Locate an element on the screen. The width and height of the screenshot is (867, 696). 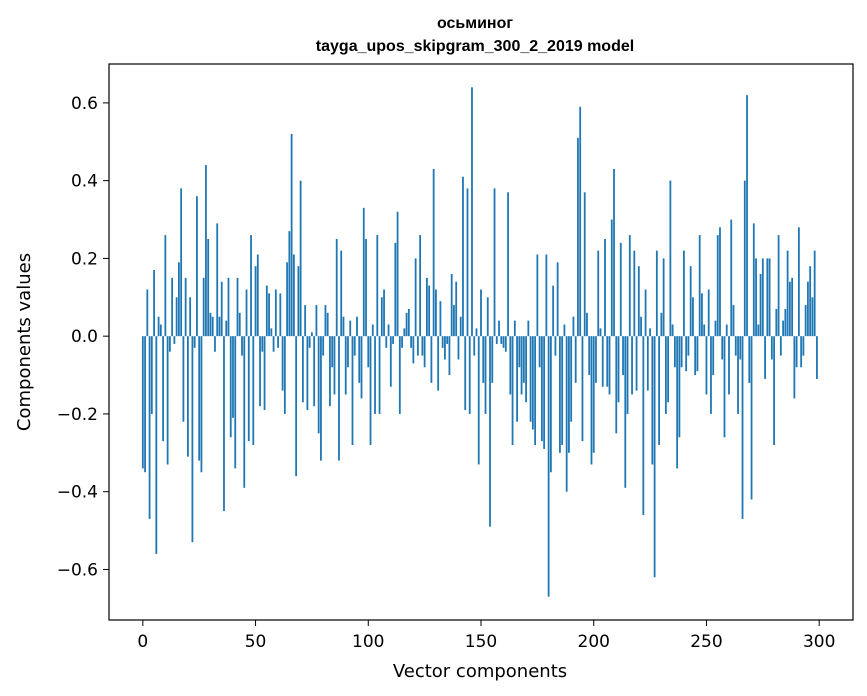
y-tick-label: −0.2 is located at coordinates (77, 415).